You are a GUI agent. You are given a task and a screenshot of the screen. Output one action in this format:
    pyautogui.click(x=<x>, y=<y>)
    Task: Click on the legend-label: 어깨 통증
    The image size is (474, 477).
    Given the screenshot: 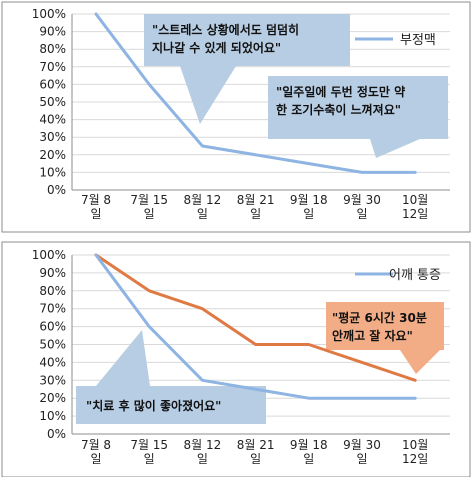 What is the action you would take?
    pyautogui.click(x=415, y=275)
    